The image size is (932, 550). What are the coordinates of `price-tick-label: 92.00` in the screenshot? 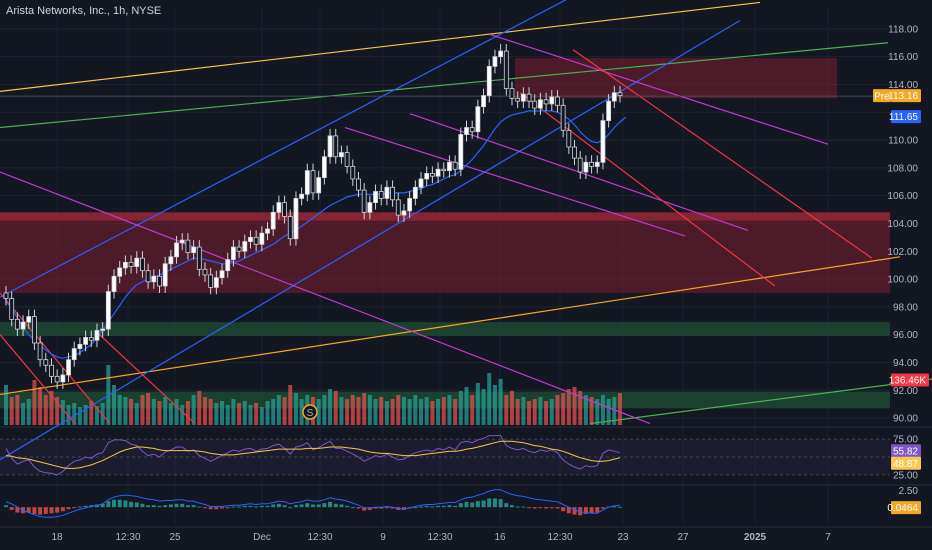 It's located at (905, 391).